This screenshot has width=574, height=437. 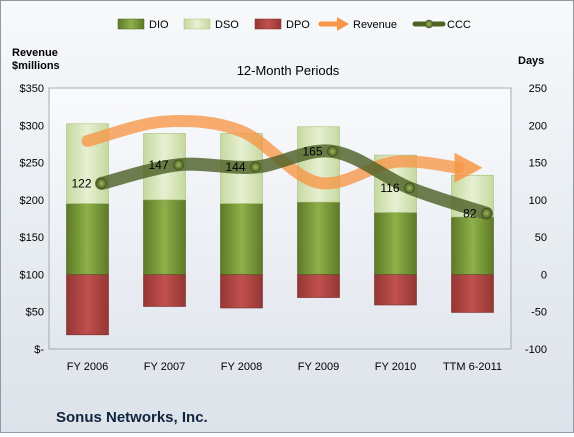 What do you see at coordinates (32, 126) in the screenshot?
I see `y-left-tick-label: $300` at bounding box center [32, 126].